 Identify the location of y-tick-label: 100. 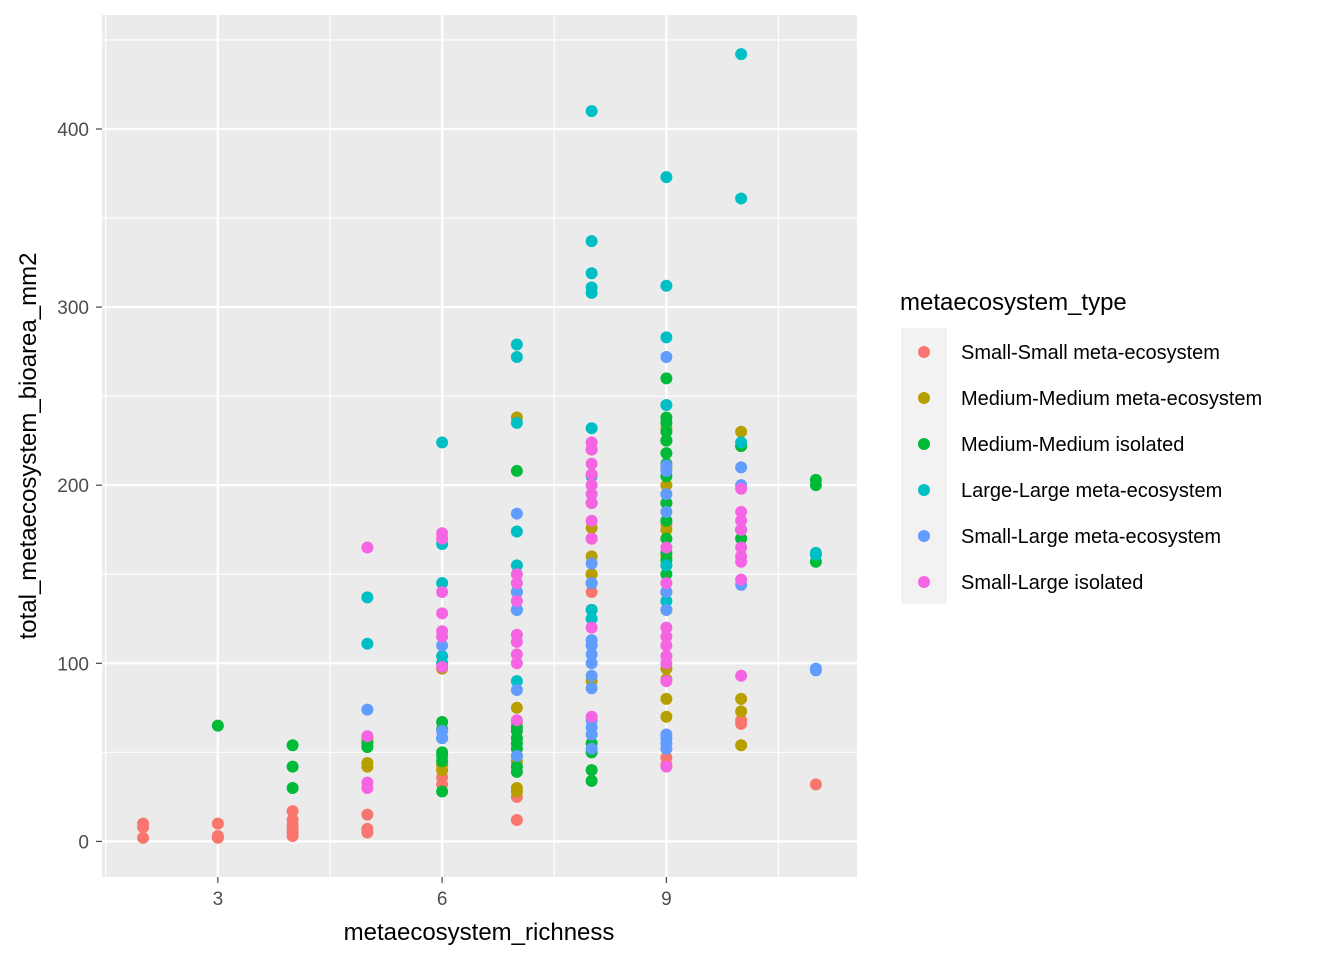
(73, 664).